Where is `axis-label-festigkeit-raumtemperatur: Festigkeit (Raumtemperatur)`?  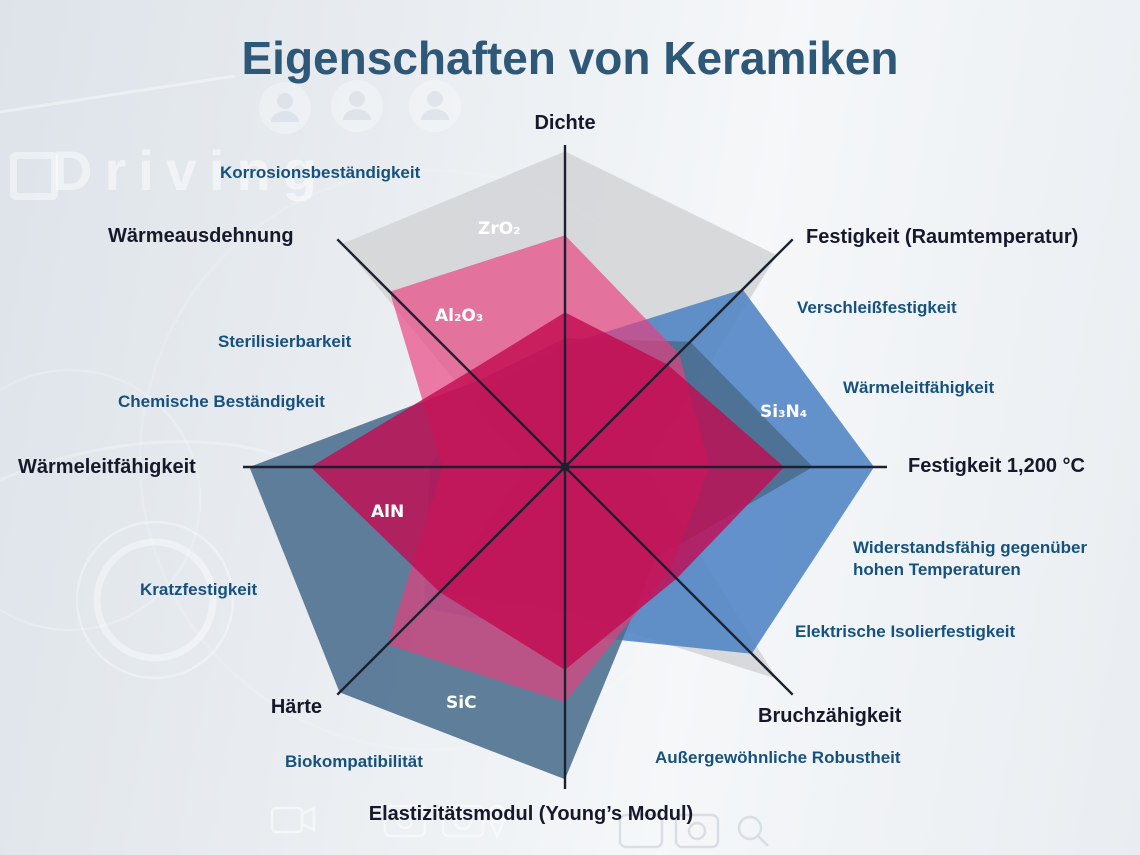 axis-label-festigkeit-raumtemperatur: Festigkeit (Raumtemperatur) is located at coordinates (942, 237).